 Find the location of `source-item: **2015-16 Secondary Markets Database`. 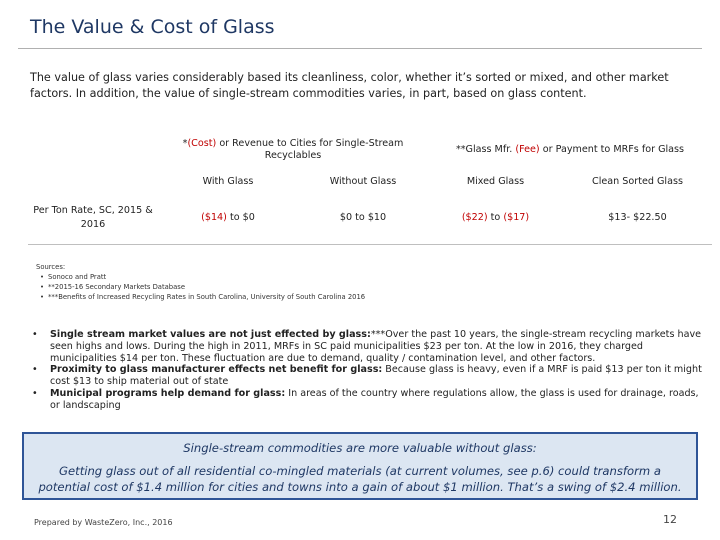

source-item: **2015-16 Secondary Markets Database is located at coordinates (200, 287).